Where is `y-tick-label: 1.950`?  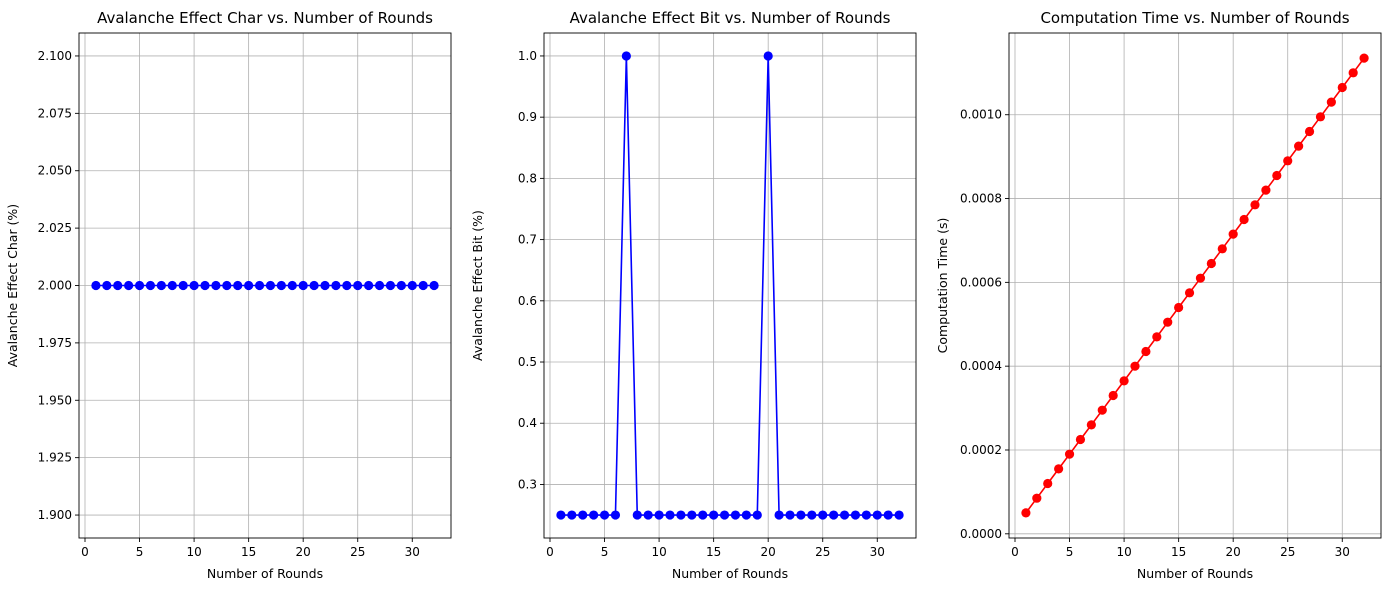 y-tick-label: 1.950 is located at coordinates (55, 400).